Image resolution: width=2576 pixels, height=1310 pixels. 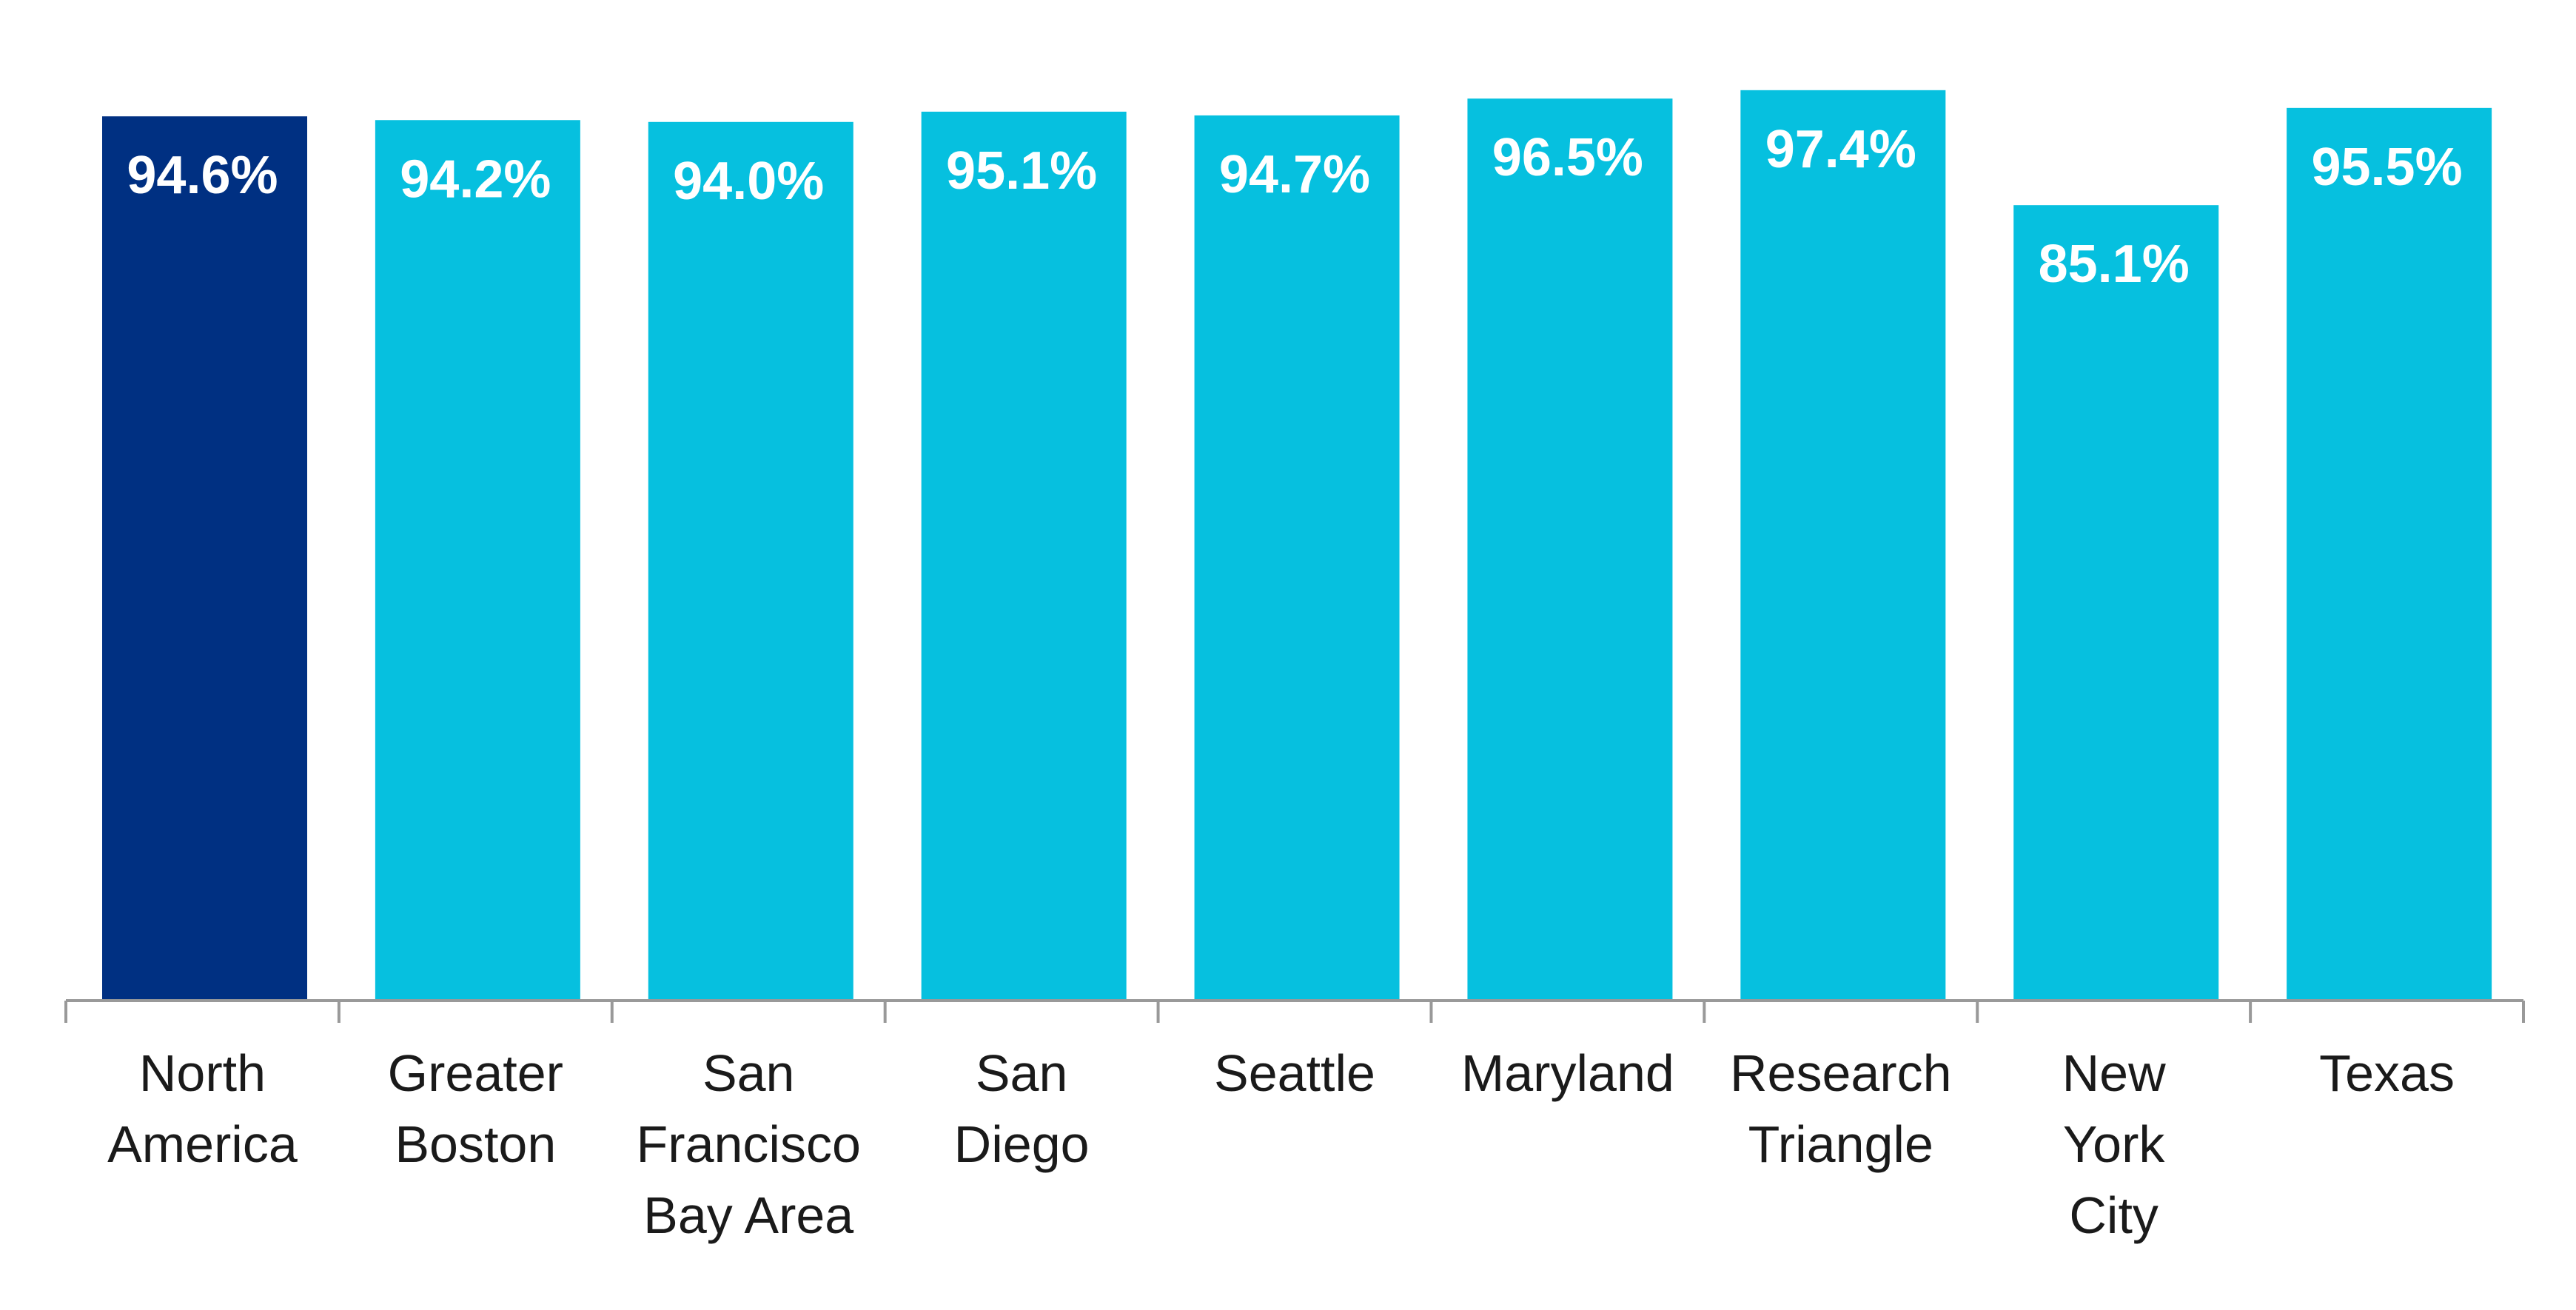 I want to click on value-label: 95.5%, so click(x=2386, y=167).